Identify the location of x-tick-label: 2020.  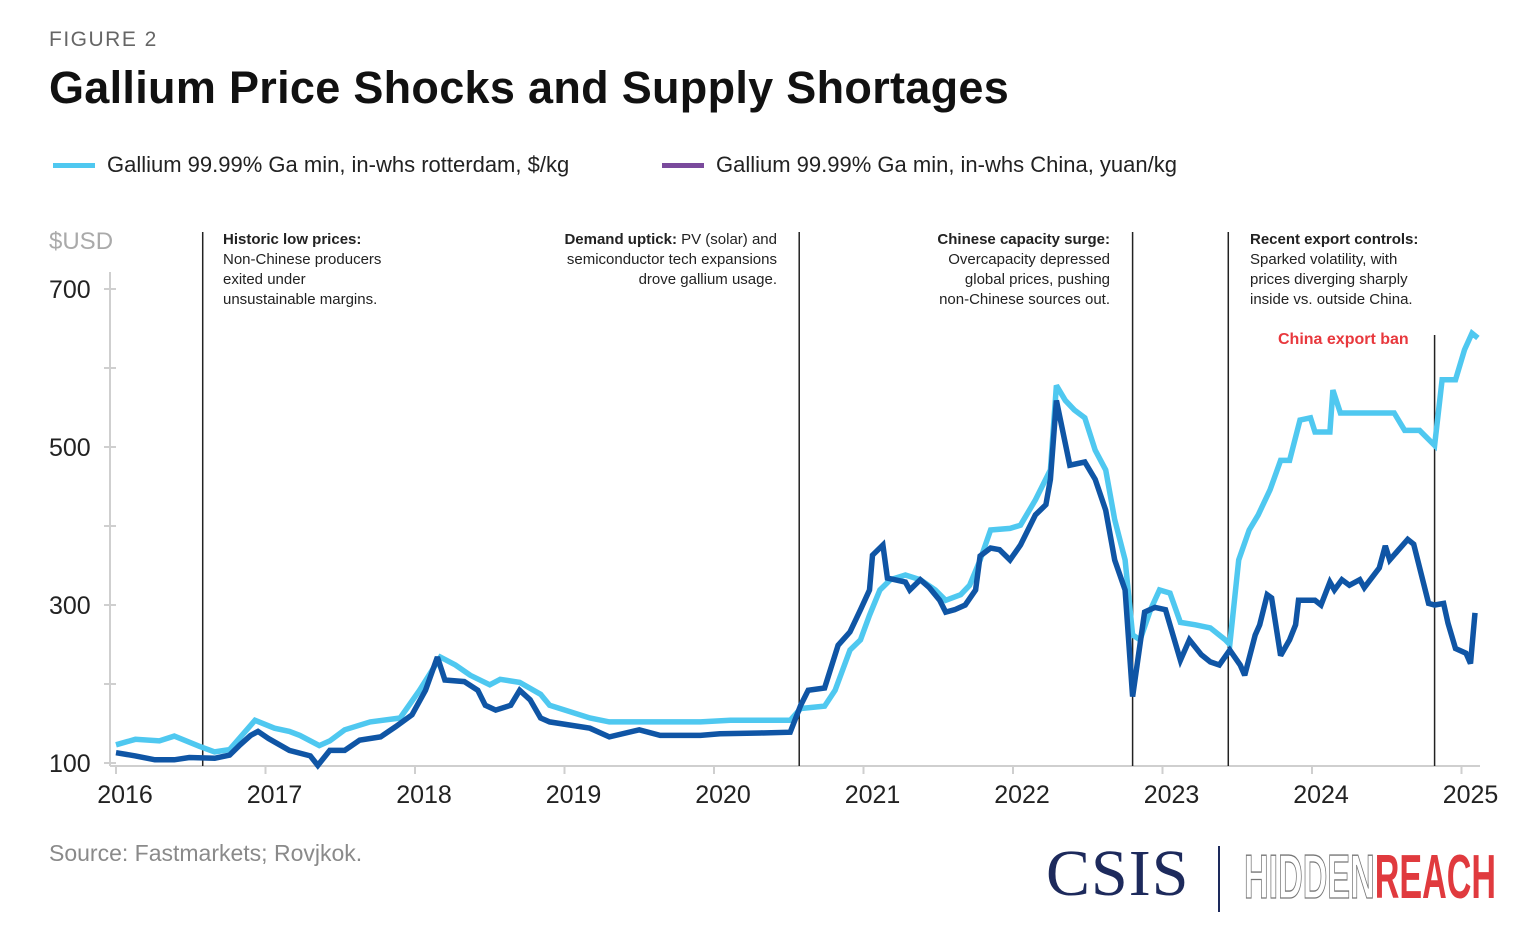
(723, 795).